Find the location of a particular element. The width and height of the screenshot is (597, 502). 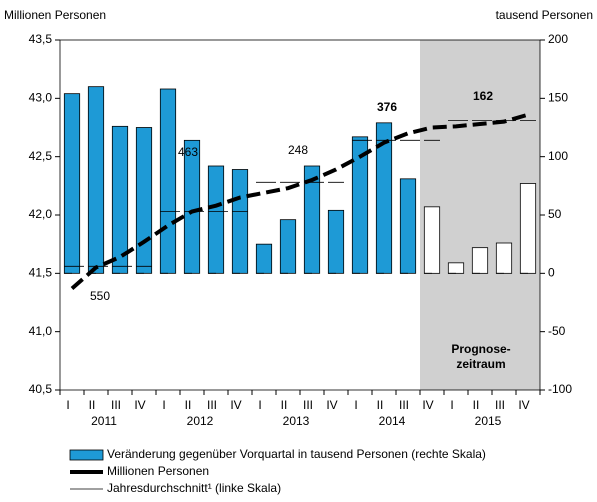

legend-swatch is located at coordinates (86, 455).